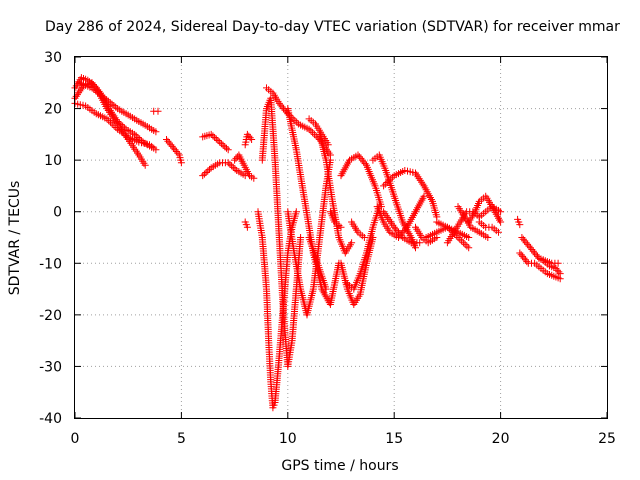 This screenshot has width=640, height=480. I want to click on series-arc-ak, so click(519, 222).